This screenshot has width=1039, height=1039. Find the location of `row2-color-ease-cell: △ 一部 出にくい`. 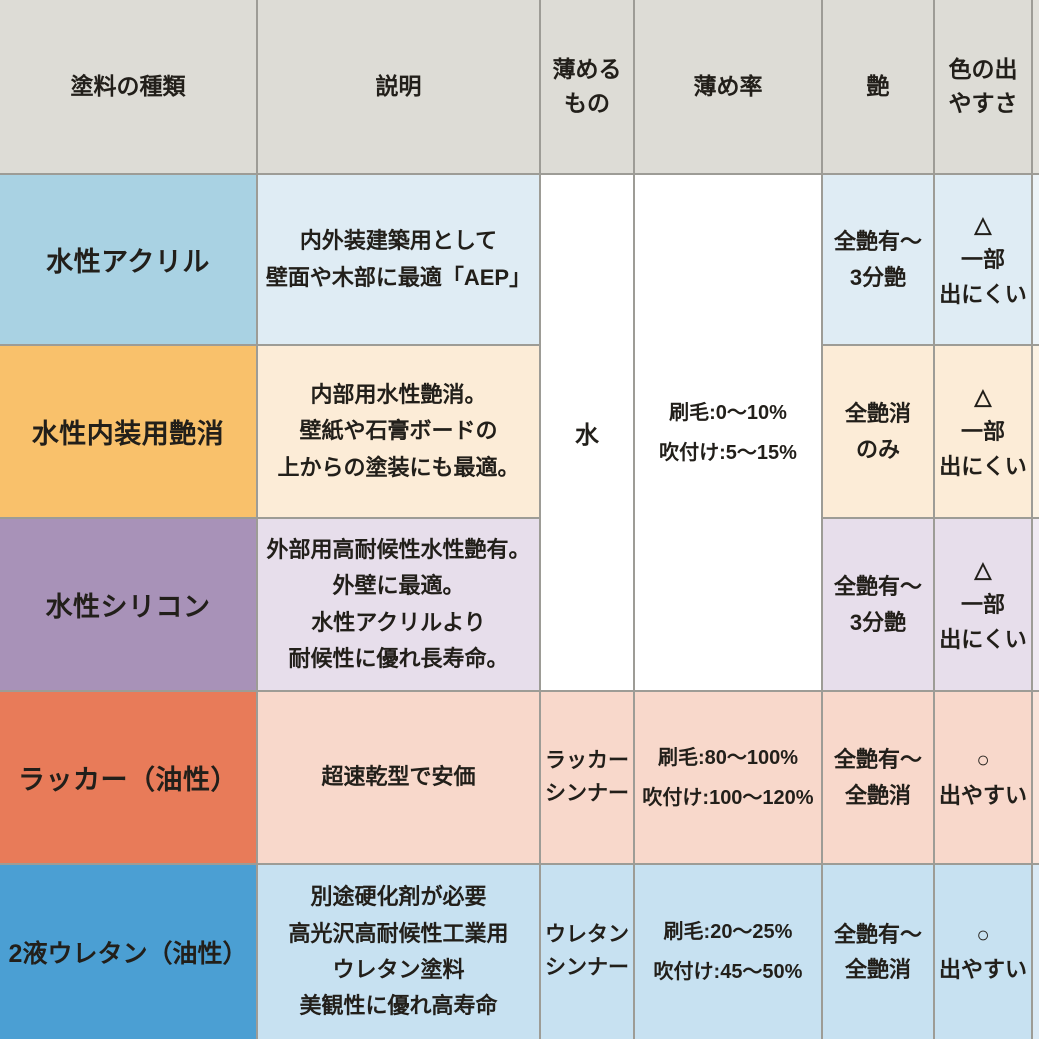

row2-color-ease-cell: △ 一部 出にくい is located at coordinates (983, 431).